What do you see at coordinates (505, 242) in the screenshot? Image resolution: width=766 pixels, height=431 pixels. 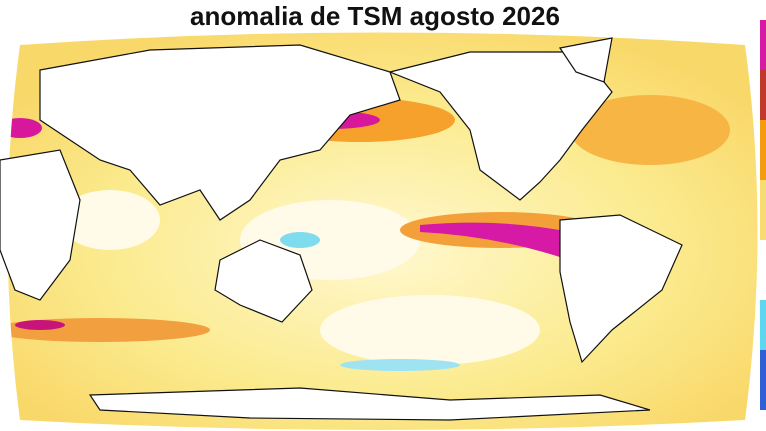 I see `el-nino-tongue` at bounding box center [505, 242].